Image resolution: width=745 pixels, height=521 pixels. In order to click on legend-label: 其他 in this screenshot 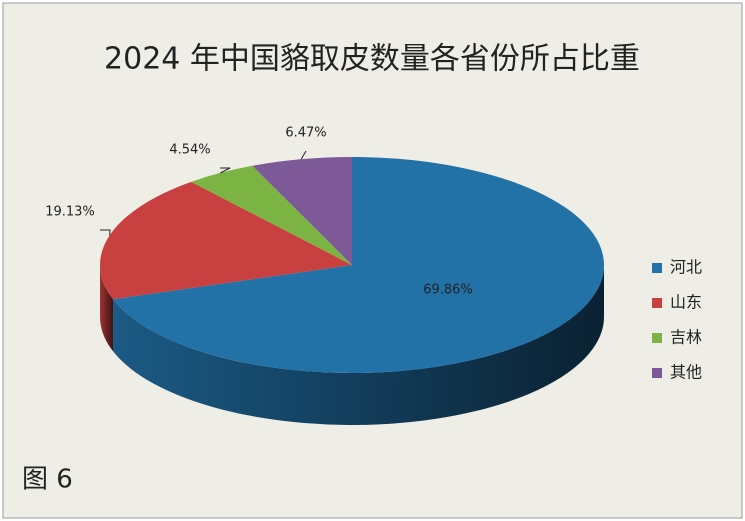, I will do `click(686, 372)`.